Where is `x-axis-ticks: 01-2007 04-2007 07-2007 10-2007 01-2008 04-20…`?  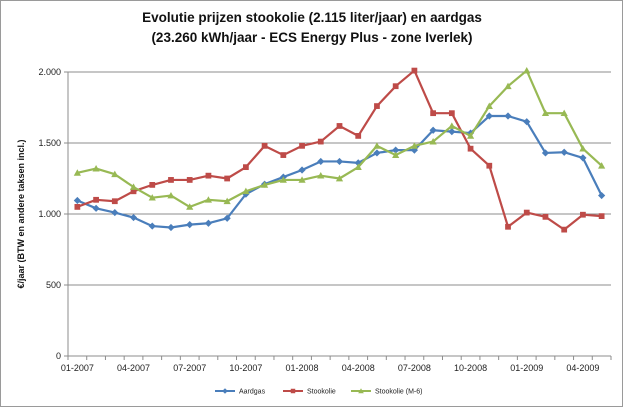
x-axis-ticks: 01-2007 04-2007 07-2007 10-2007 01-2008 04-20… is located at coordinates (330, 368).